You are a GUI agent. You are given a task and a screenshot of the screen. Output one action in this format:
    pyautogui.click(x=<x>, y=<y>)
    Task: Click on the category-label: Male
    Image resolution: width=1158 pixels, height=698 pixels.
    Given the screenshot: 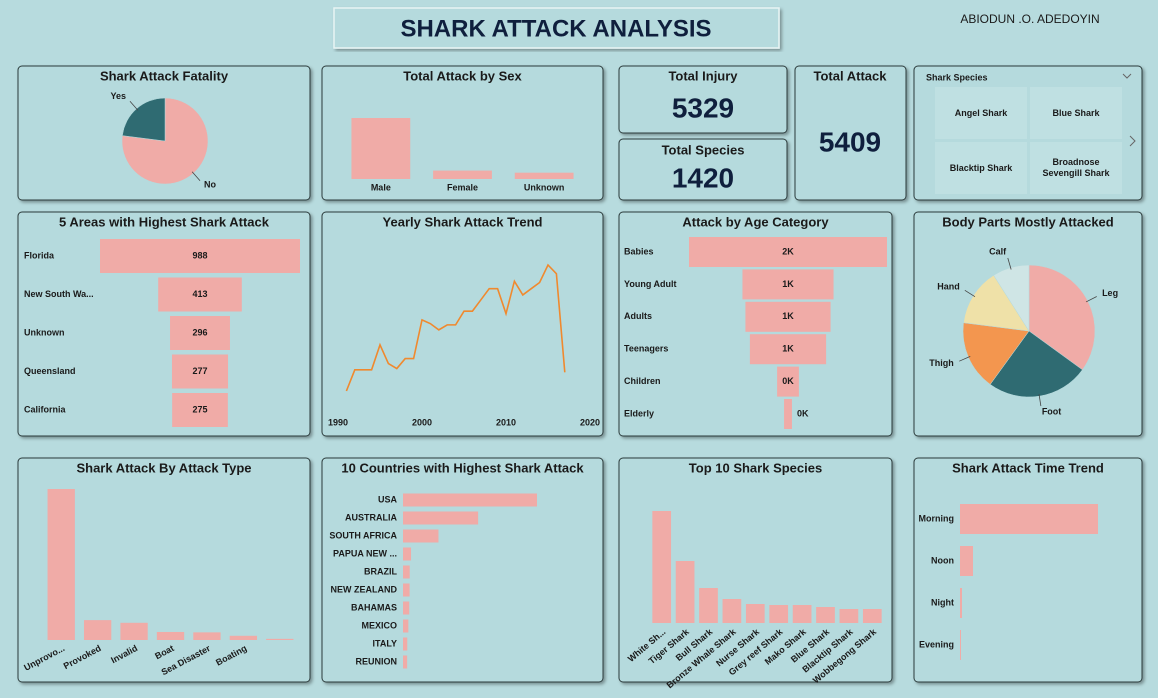 What is the action you would take?
    pyautogui.click(x=381, y=187)
    